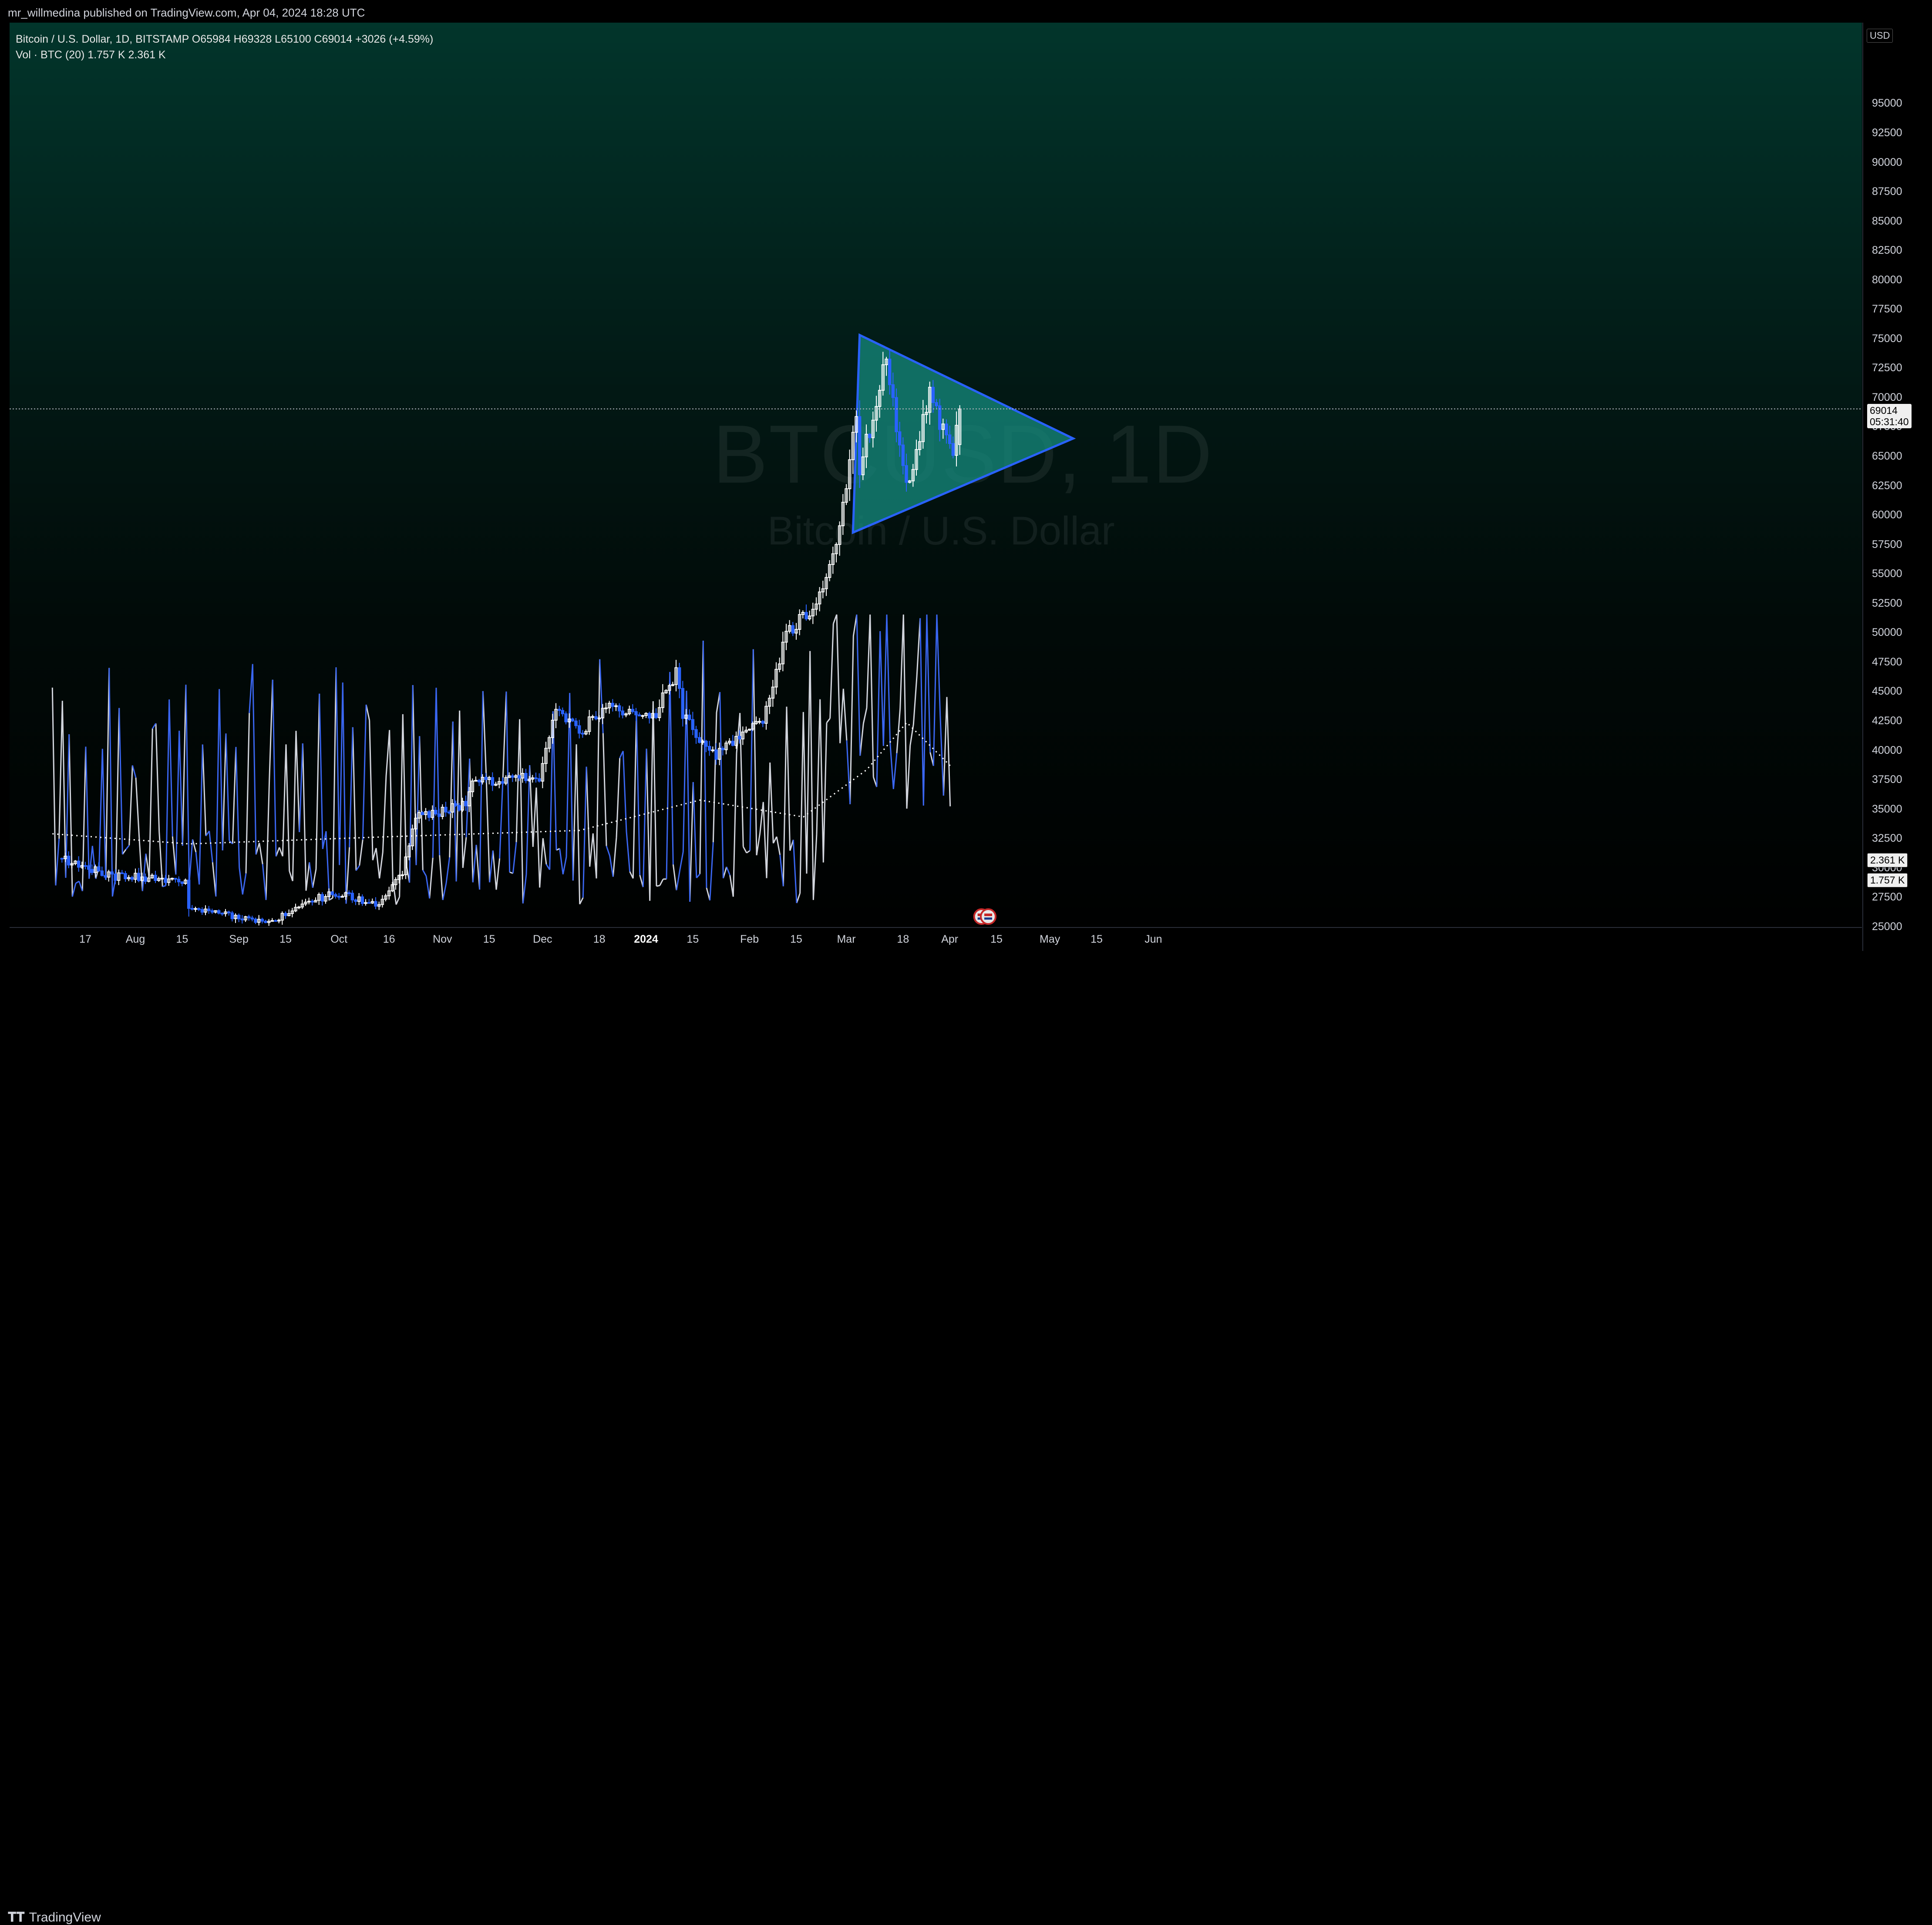  Describe the element at coordinates (1887, 485) in the screenshot. I see `price-tick-label: 62500` at that location.